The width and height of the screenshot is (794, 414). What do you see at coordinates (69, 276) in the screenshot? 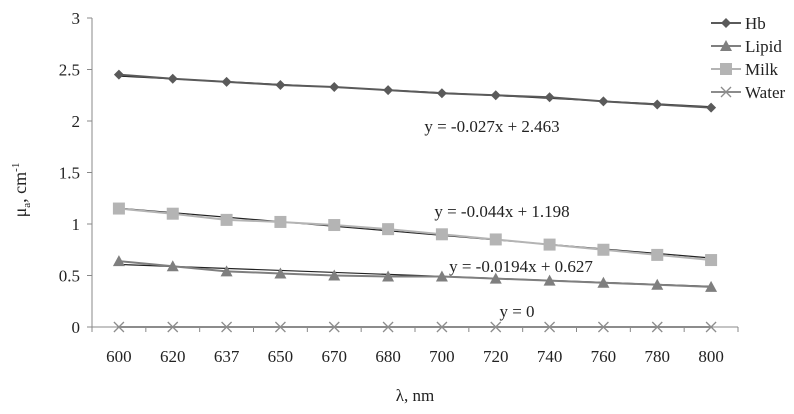
I see `y-tick-label: 0.5` at bounding box center [69, 276].